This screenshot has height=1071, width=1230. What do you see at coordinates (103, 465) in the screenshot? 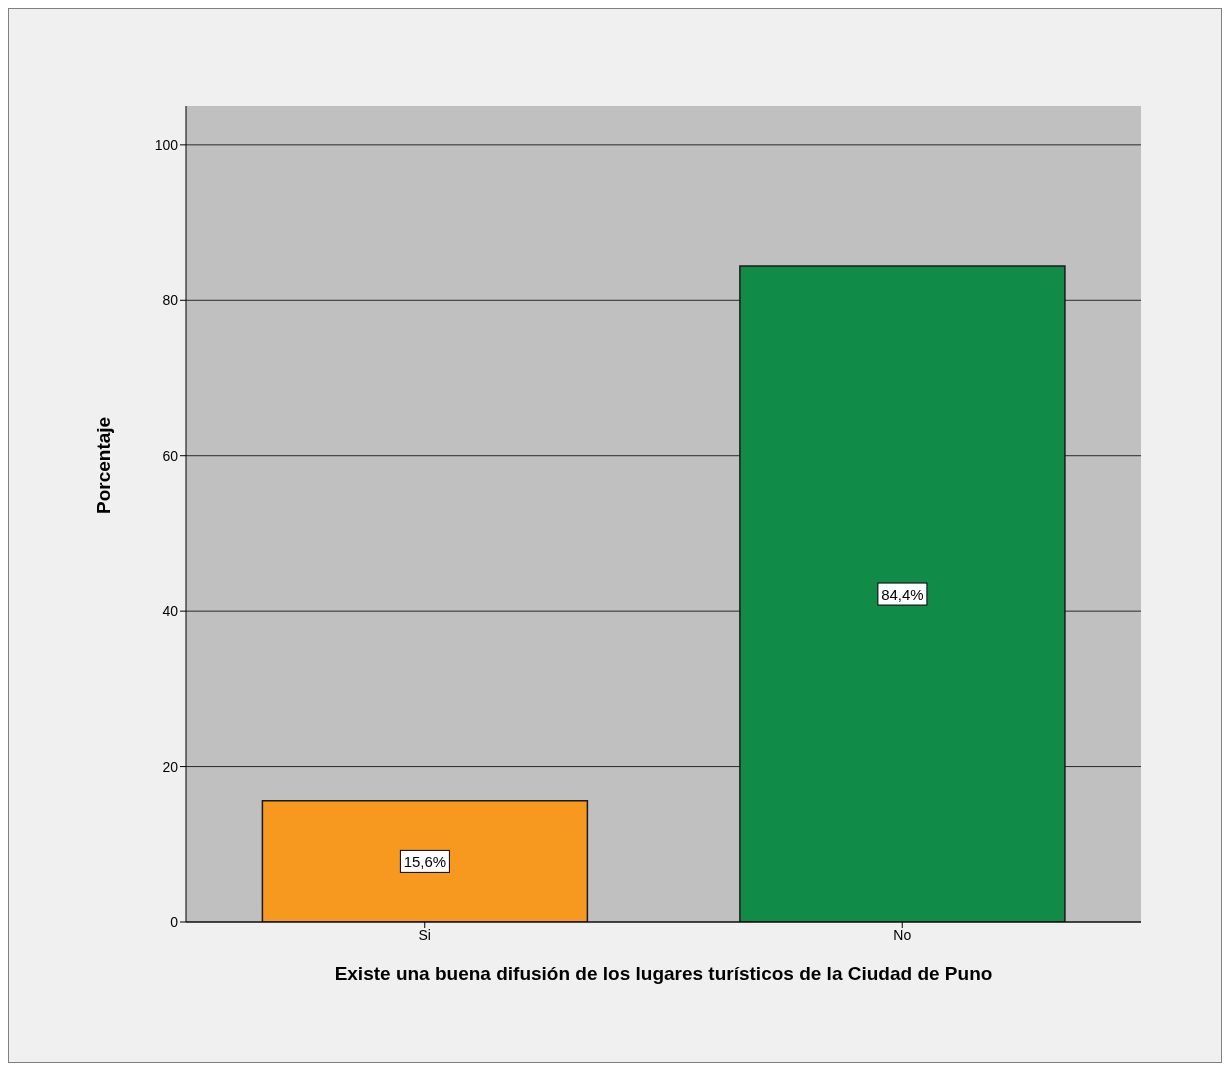
I see `y-axis-title: Porcentaje` at bounding box center [103, 465].